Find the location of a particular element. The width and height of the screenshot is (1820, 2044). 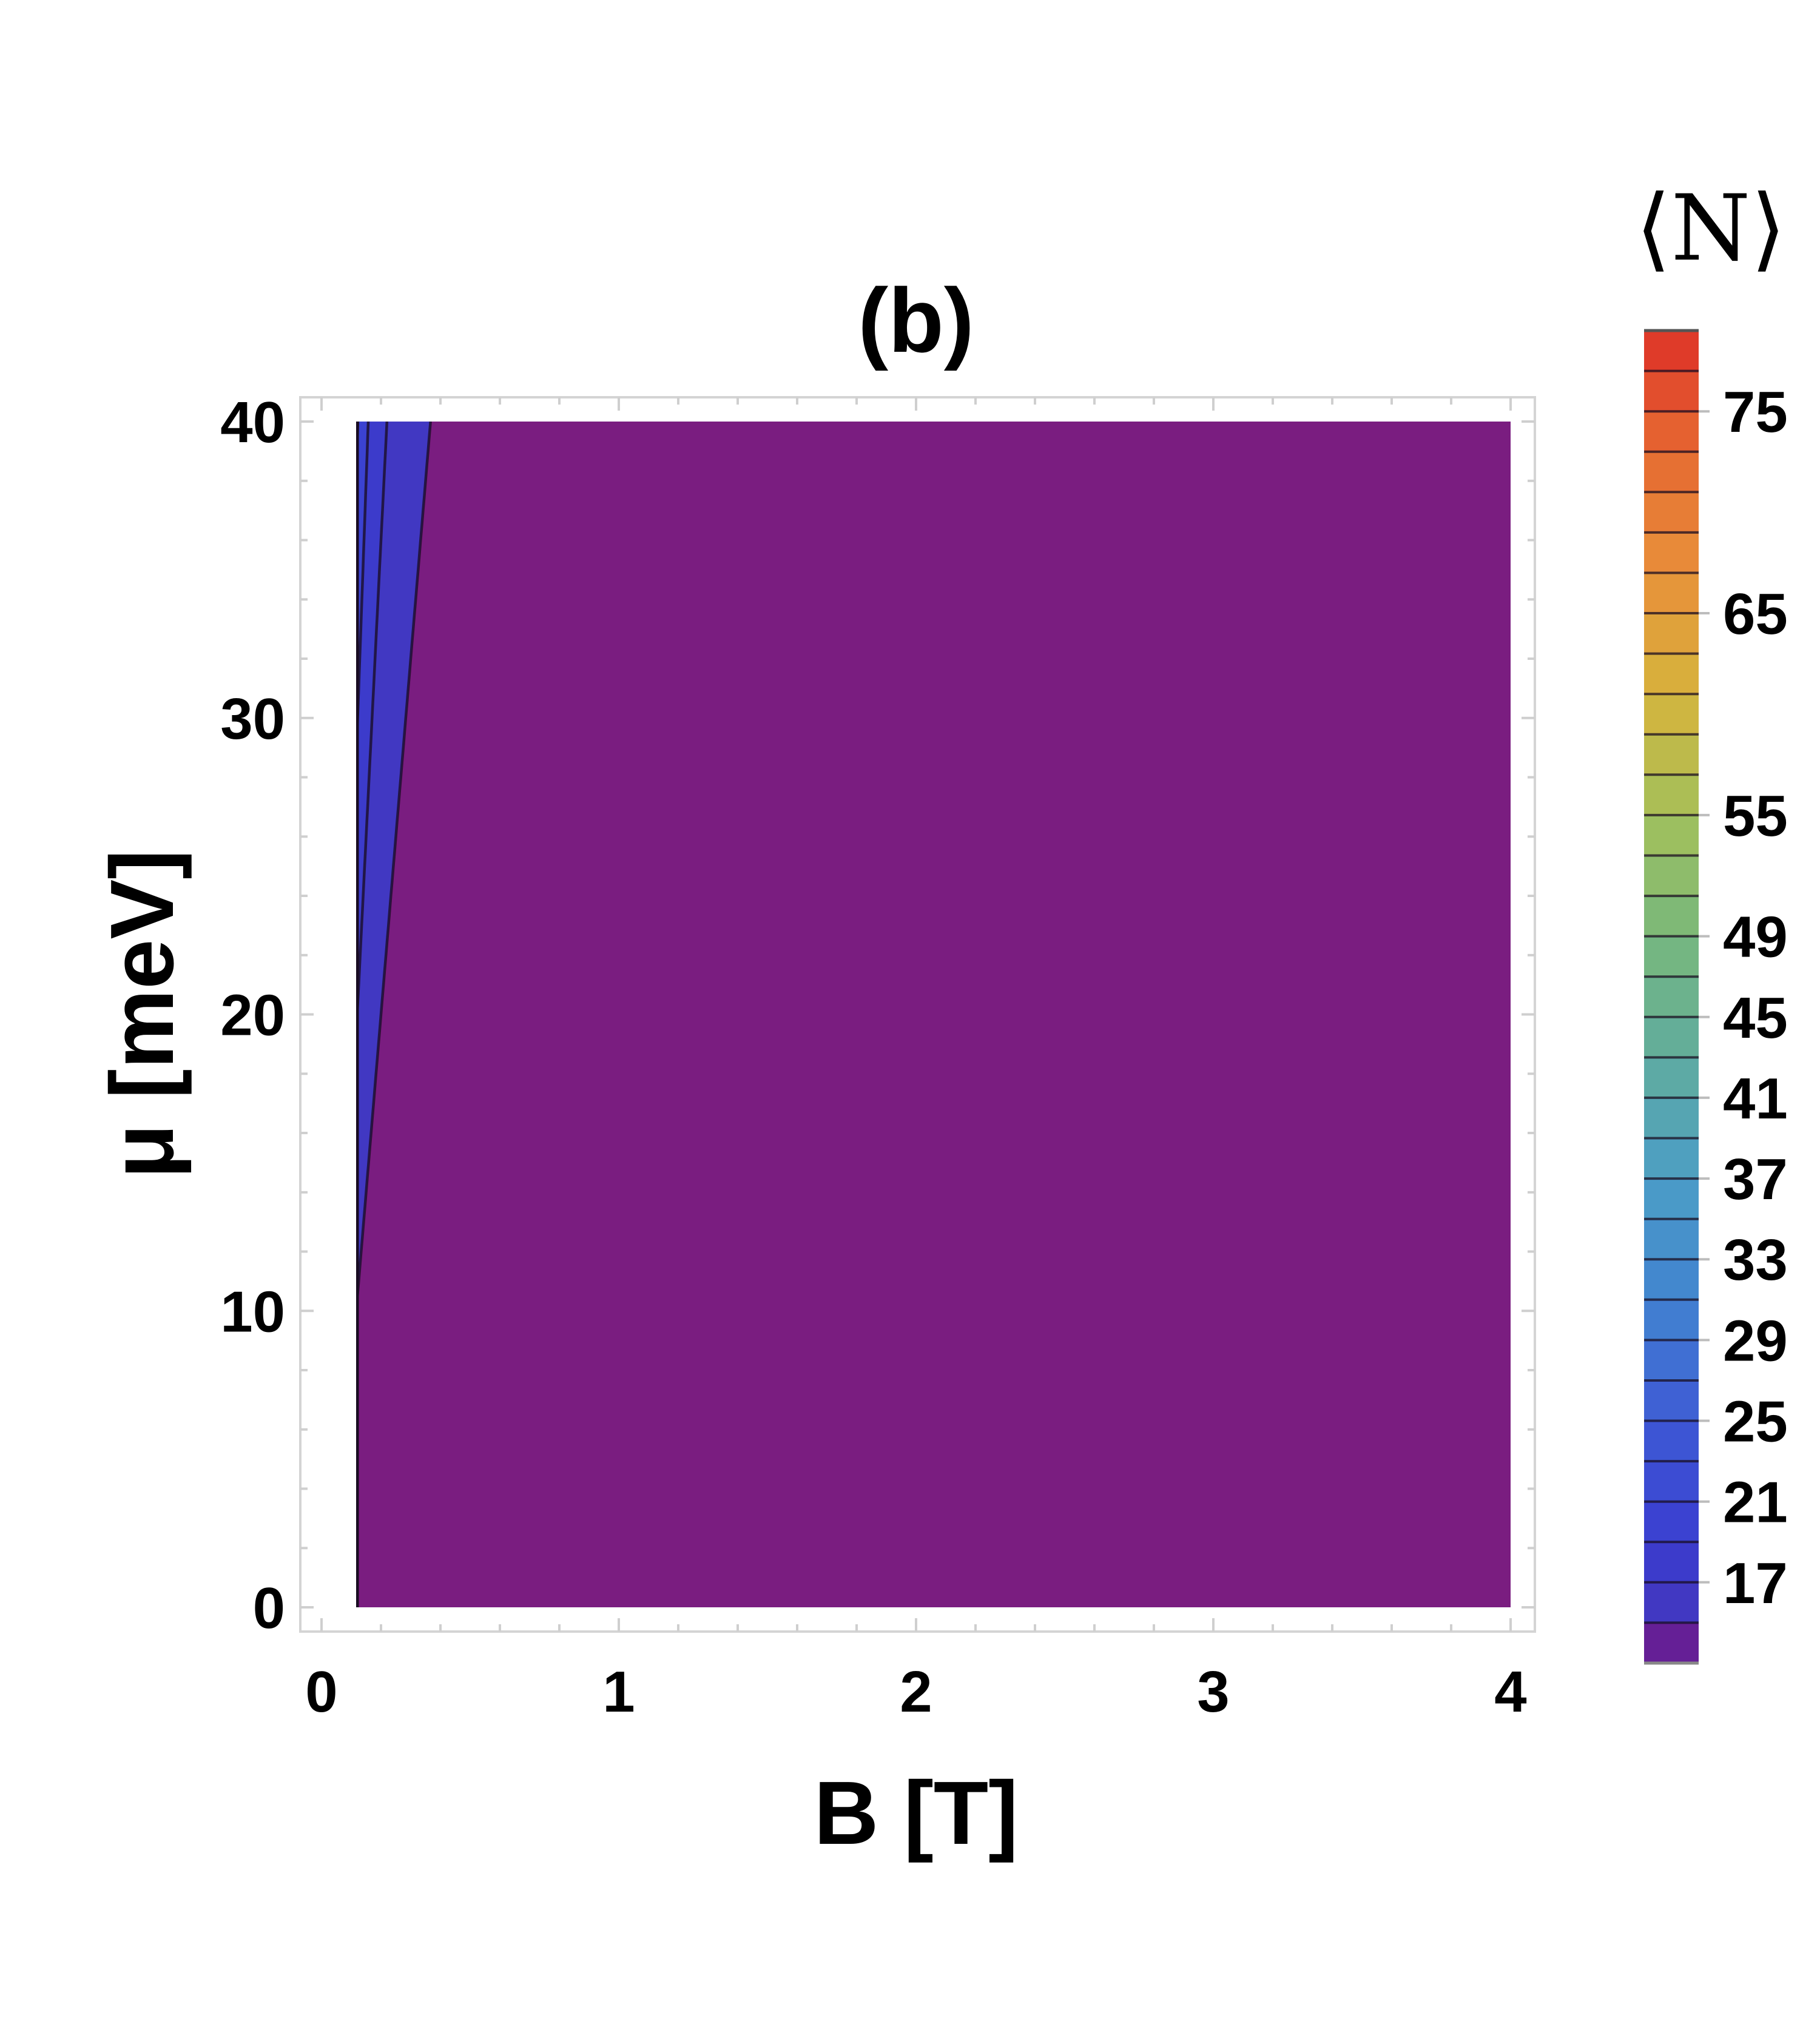

y-tick-label: 0 is located at coordinates (269, 1608).